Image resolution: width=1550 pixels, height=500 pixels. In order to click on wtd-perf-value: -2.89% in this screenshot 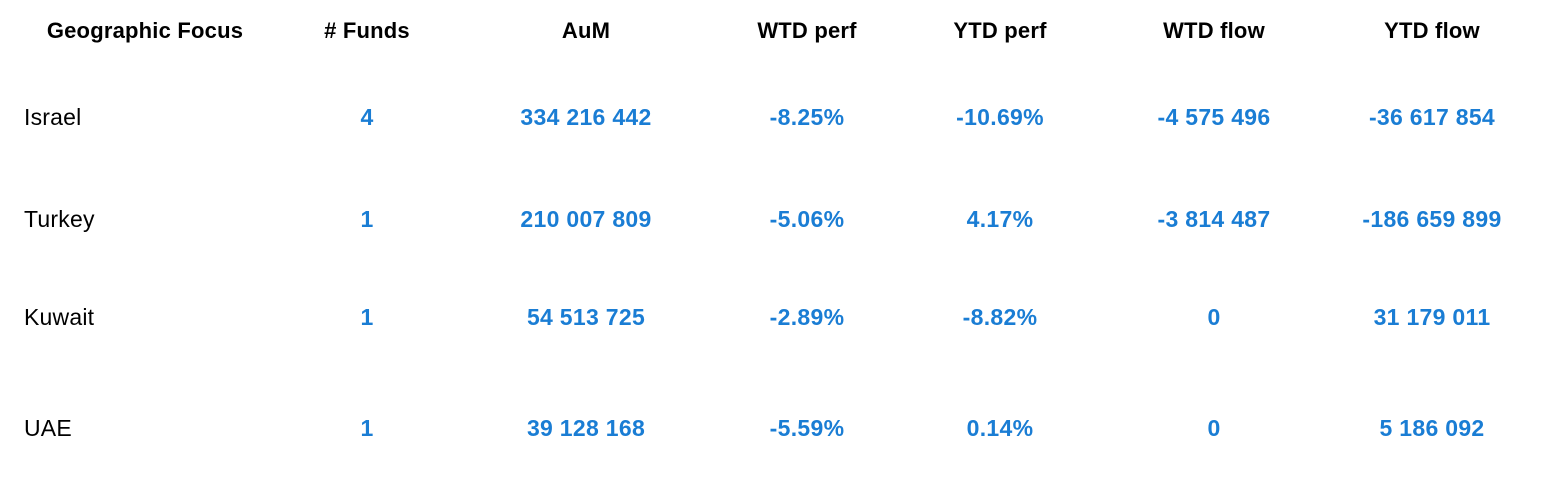, I will do `click(807, 316)`.